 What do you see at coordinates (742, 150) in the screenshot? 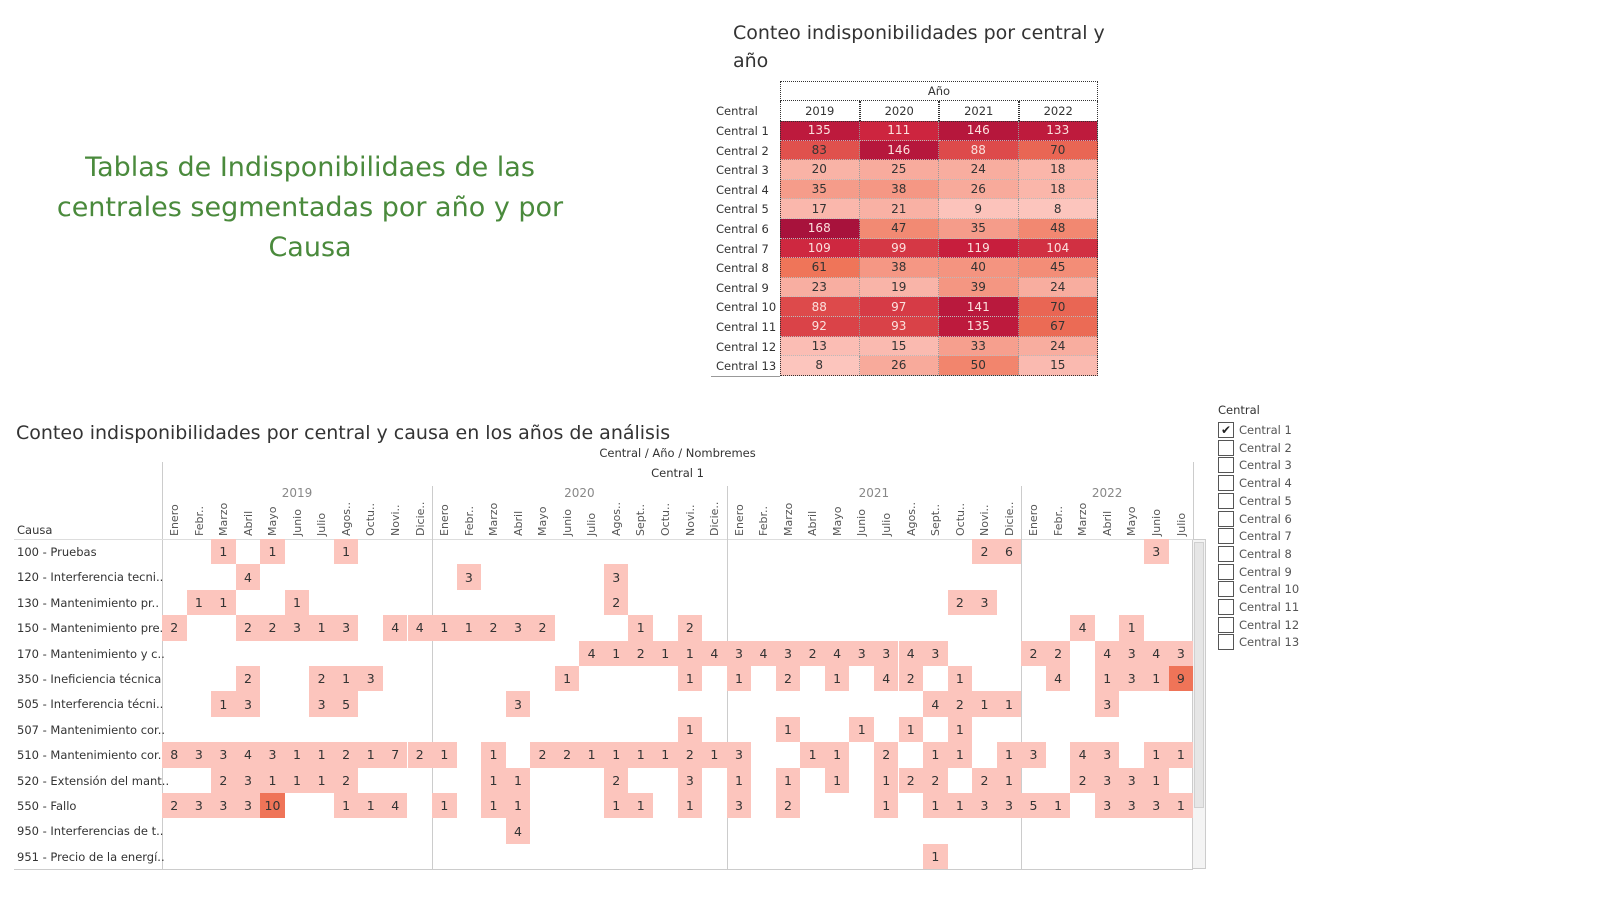
I see `central-row-label: Central 2` at bounding box center [742, 150].